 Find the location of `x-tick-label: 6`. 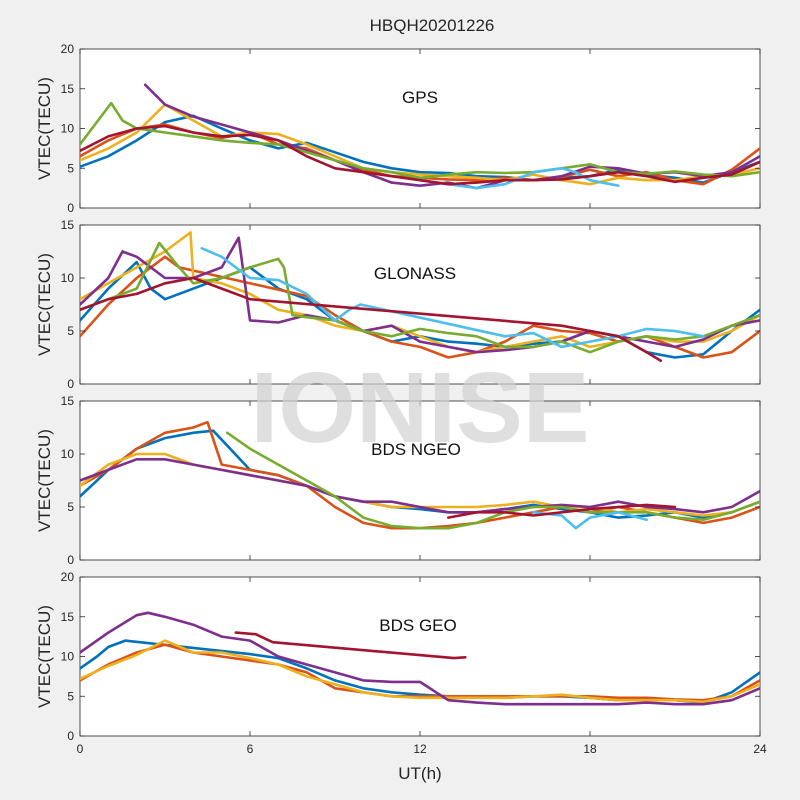

x-tick-label: 6 is located at coordinates (250, 749).